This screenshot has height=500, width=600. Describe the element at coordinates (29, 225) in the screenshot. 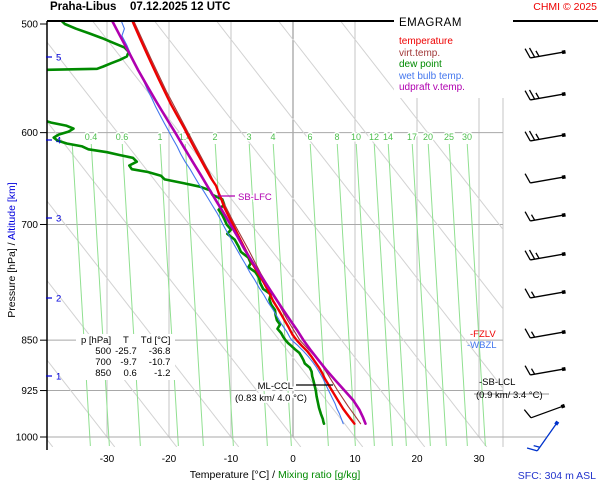

I see `pressure-tick-label: 700` at that location.